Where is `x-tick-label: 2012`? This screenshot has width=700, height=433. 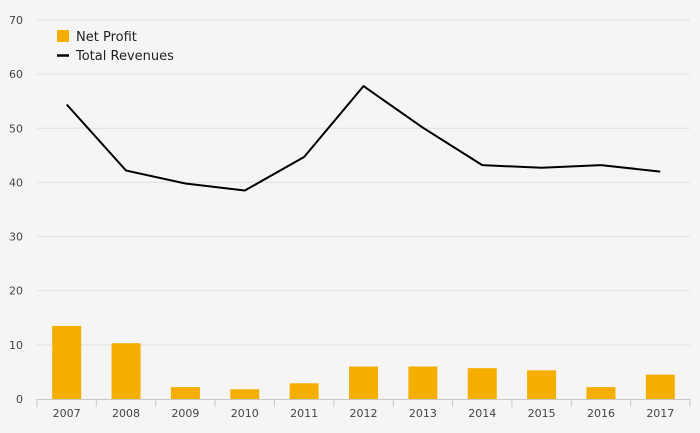 x-tick-label: 2012 is located at coordinates (364, 413).